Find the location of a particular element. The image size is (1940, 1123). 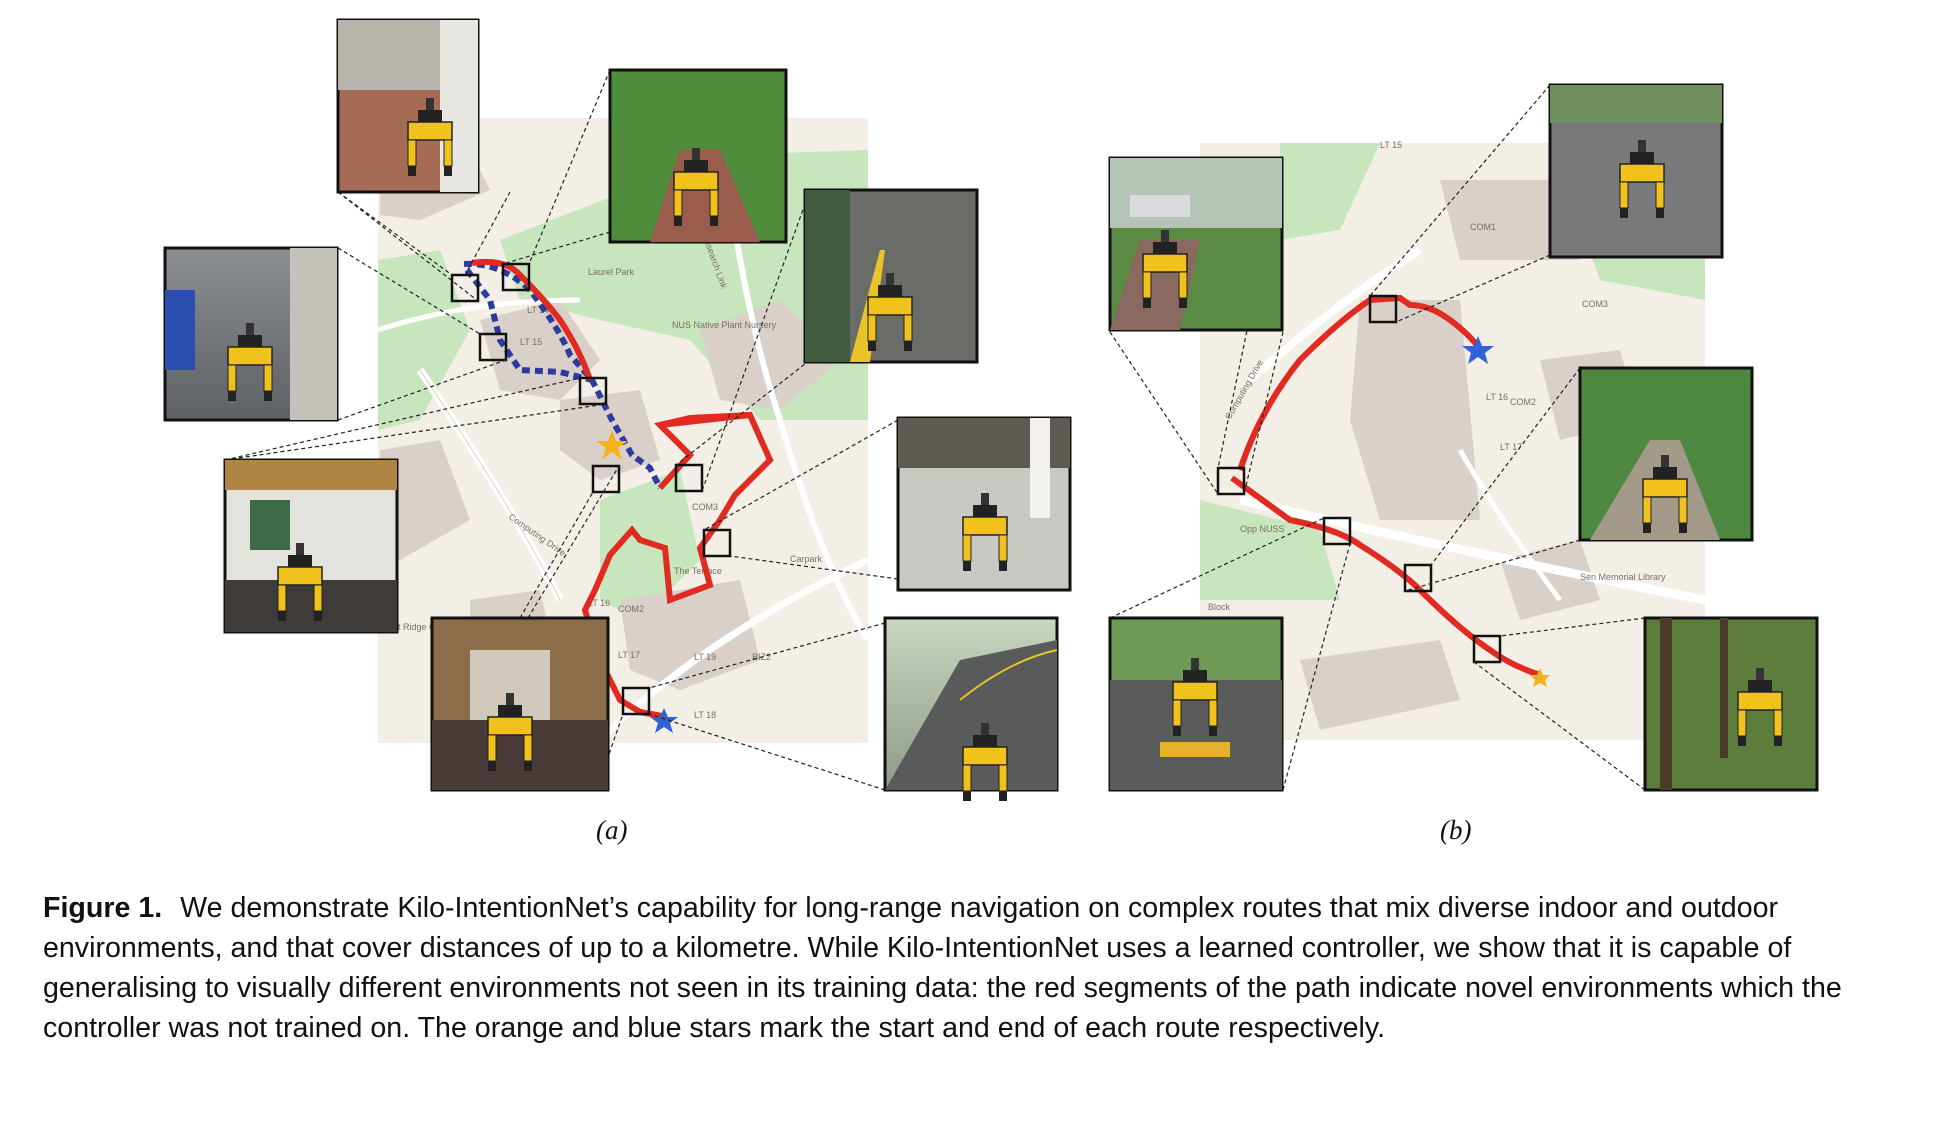

photo-a-park-path is located at coordinates (698, 156).